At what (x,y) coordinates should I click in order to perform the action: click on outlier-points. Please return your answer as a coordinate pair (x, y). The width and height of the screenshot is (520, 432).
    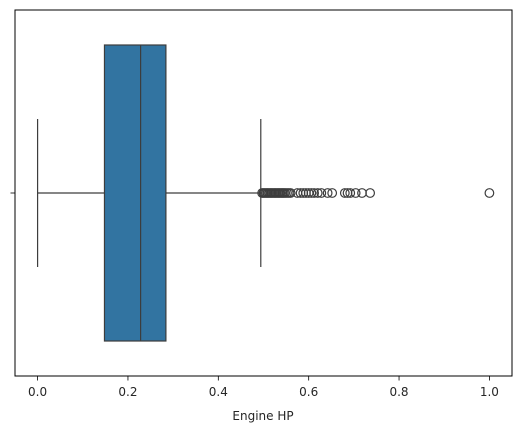
    Looking at the image, I should click on (376, 193).